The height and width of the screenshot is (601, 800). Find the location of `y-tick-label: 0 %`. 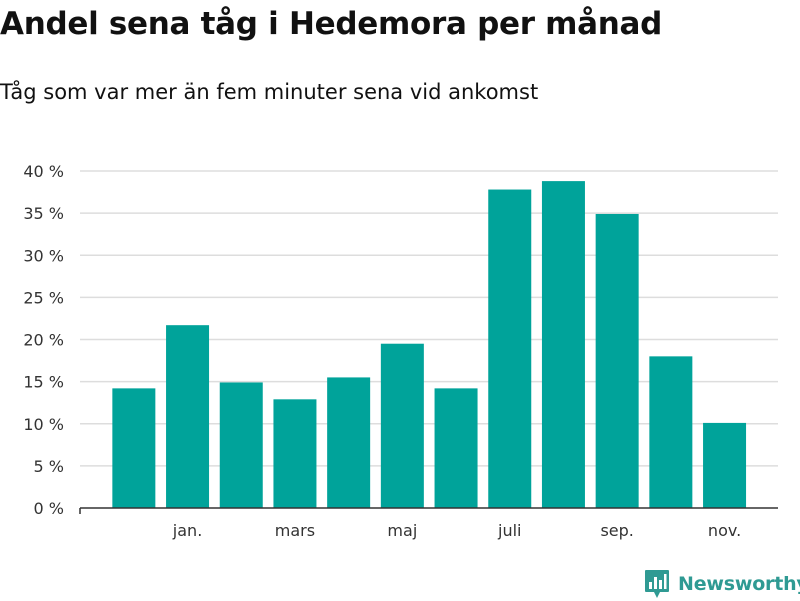

y-tick-label: 0 % is located at coordinates (49, 508).